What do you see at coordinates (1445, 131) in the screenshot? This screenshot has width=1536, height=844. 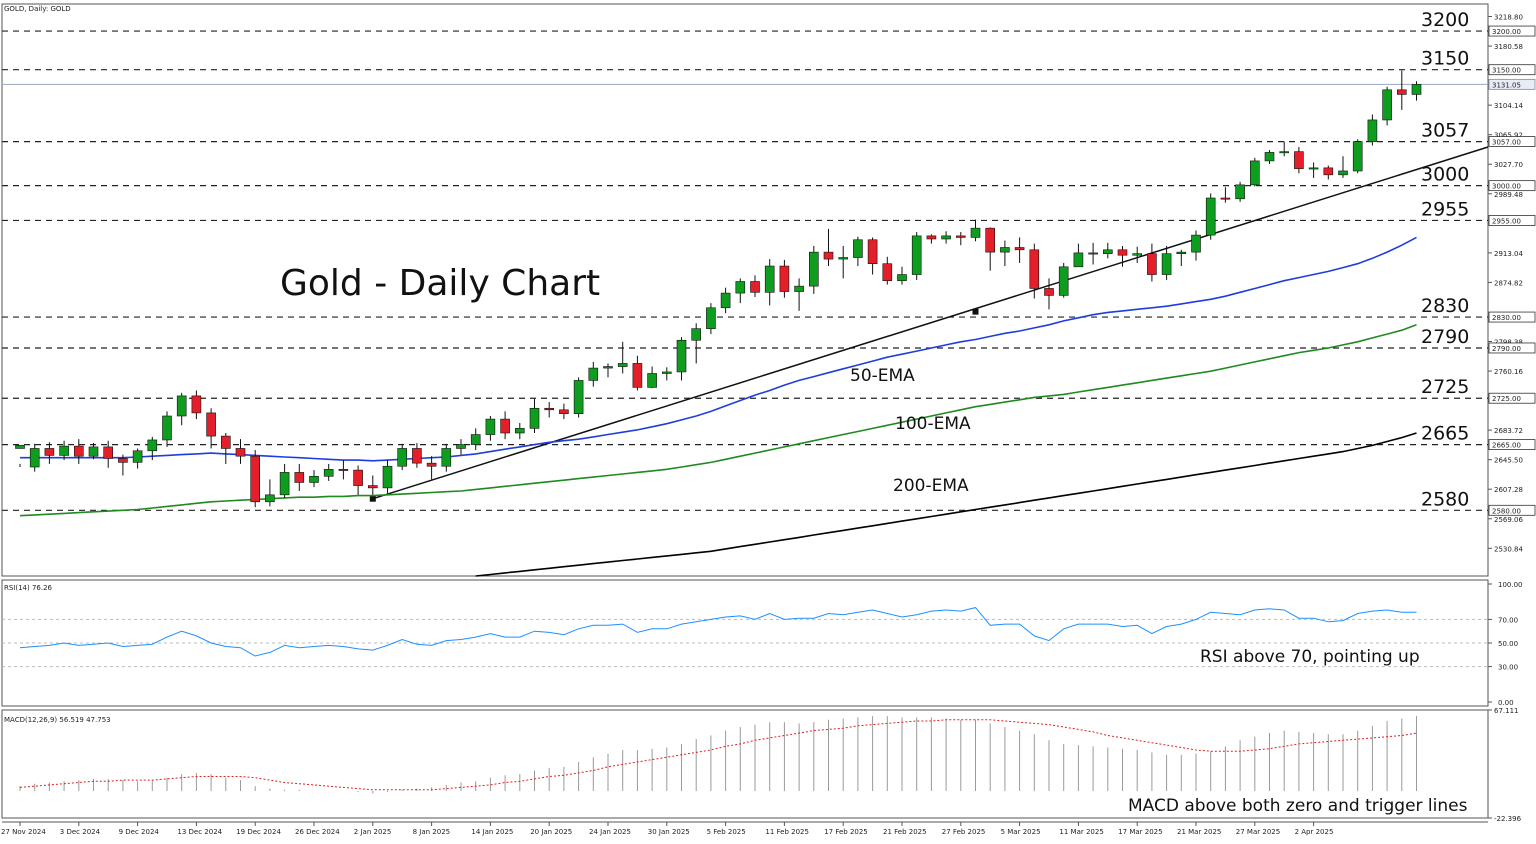 I see `level-label-3057: 3057` at bounding box center [1445, 131].